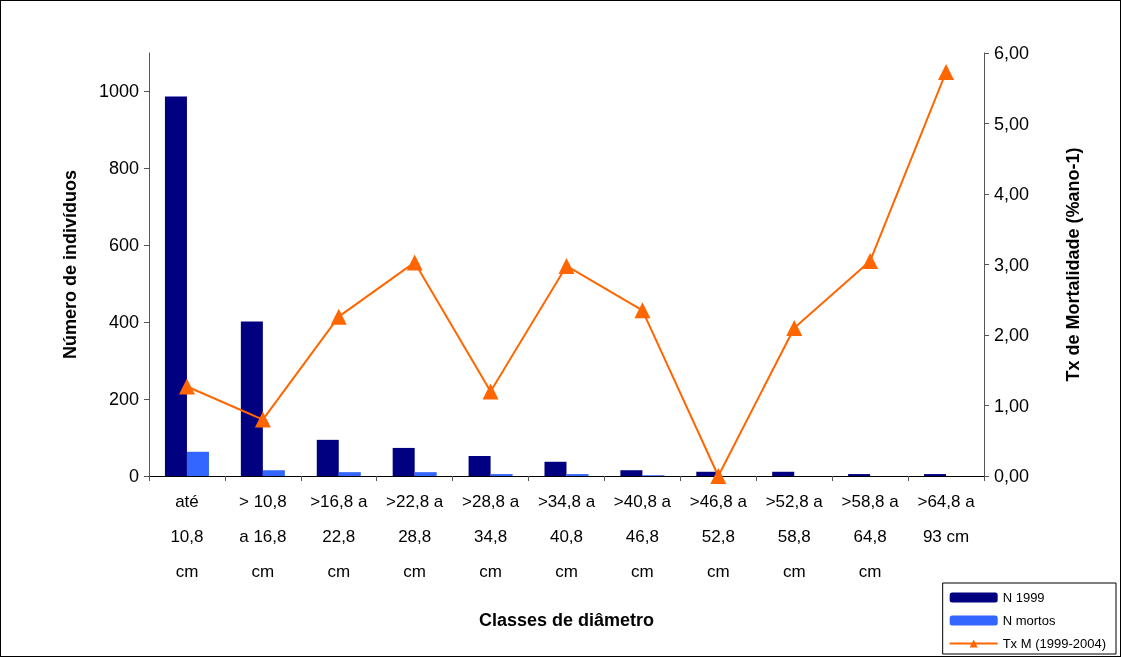  What do you see at coordinates (718, 536) in the screenshot?
I see `x-tick-label: >46,8 a 52,8 cm` at bounding box center [718, 536].